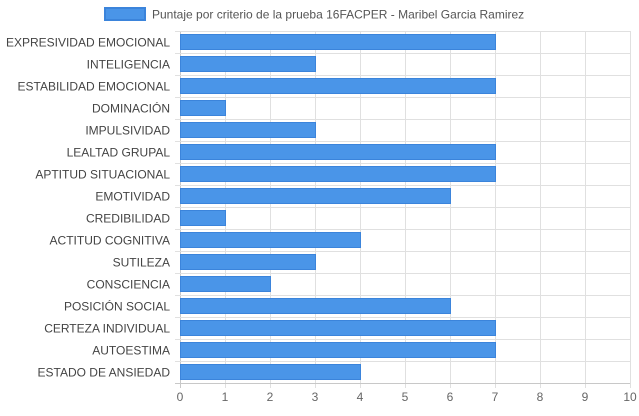 This screenshot has width=639, height=416. I want to click on y-category-label: CONSCIENCIA, so click(128, 285).